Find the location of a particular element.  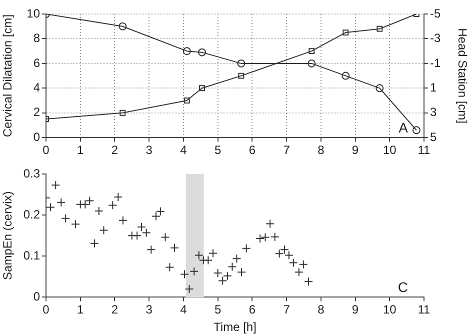

y-tick-label: 4 is located at coordinates (36, 87).